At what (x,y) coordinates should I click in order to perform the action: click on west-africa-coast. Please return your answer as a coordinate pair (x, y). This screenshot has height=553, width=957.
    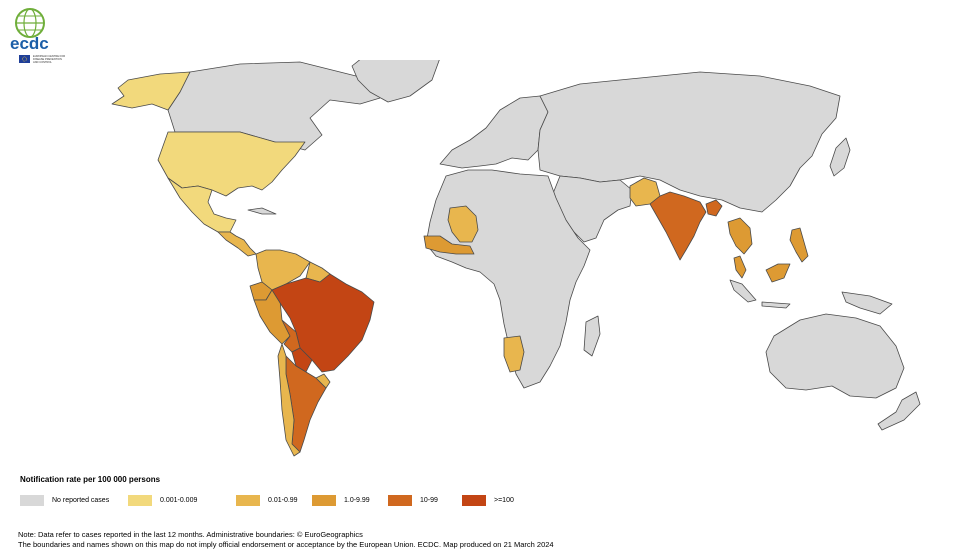
    Looking at the image, I should click on (449, 245).